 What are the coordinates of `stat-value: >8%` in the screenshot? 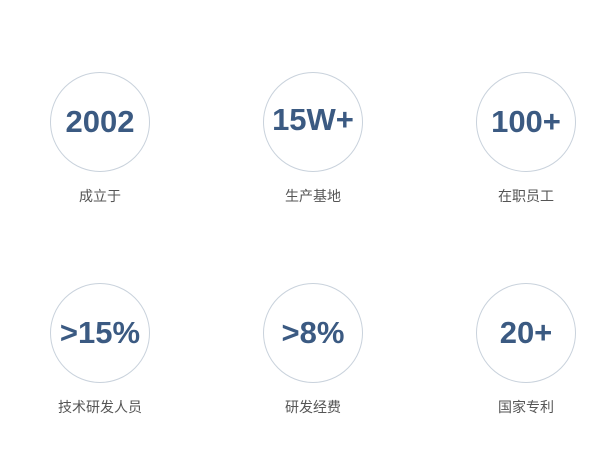 It's located at (313, 332).